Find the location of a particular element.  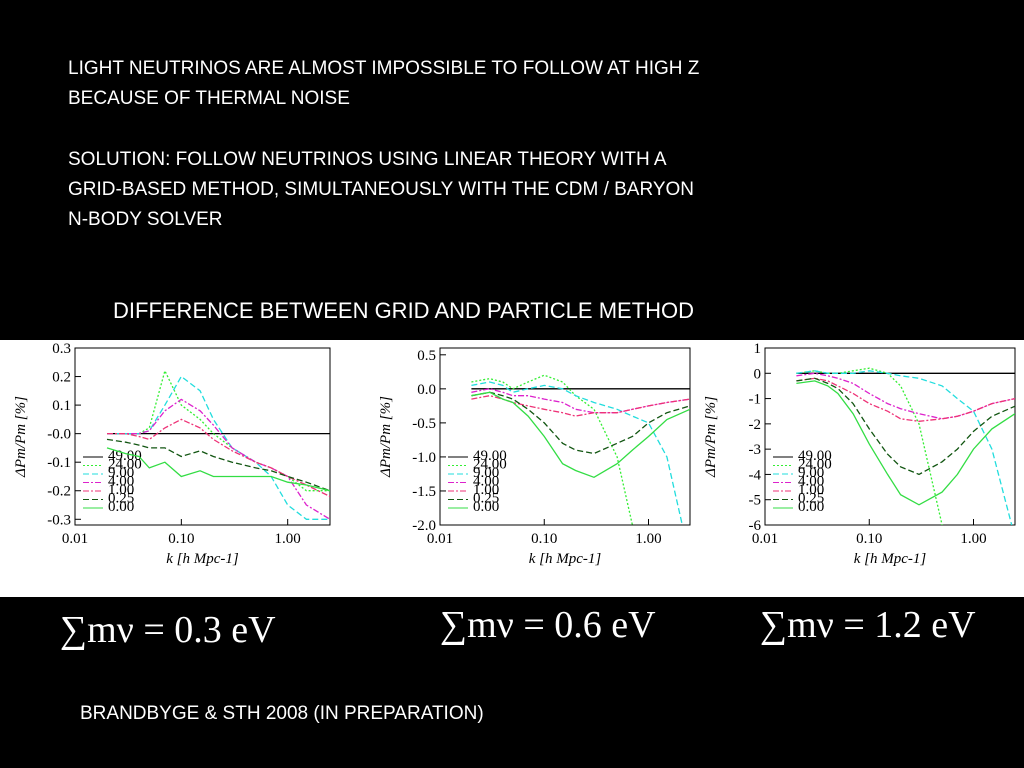

y-tick-label: -0.2 is located at coordinates (59, 492).